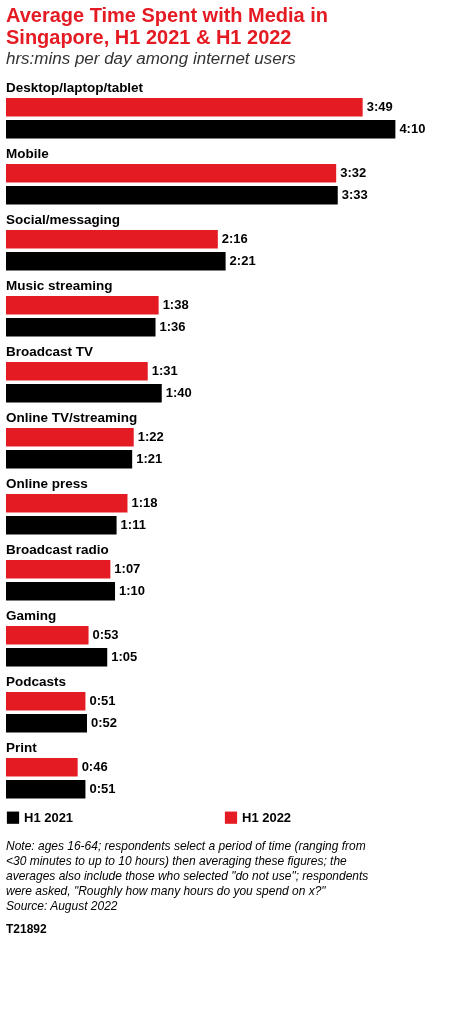 This screenshot has width=462, height=1024. Describe the element at coordinates (105, 635) in the screenshot. I see `data-label: 0:53` at that location.